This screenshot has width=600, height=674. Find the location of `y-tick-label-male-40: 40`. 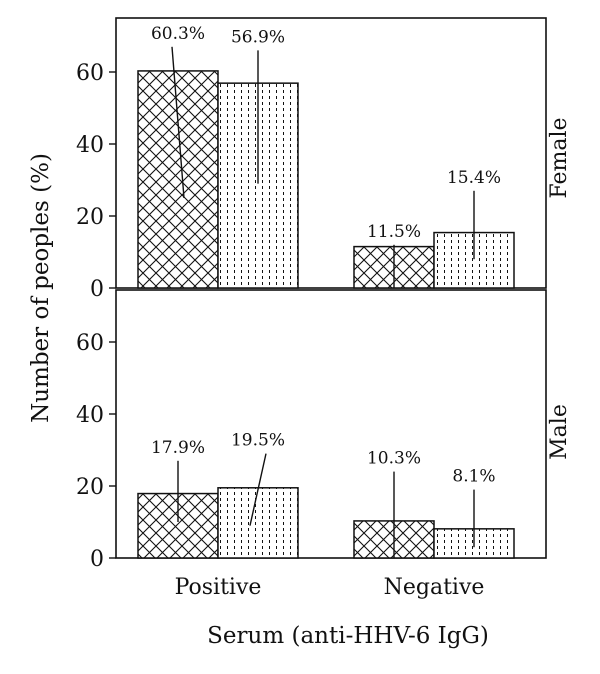

y-tick-label-male-40: 40 is located at coordinates (90, 415).